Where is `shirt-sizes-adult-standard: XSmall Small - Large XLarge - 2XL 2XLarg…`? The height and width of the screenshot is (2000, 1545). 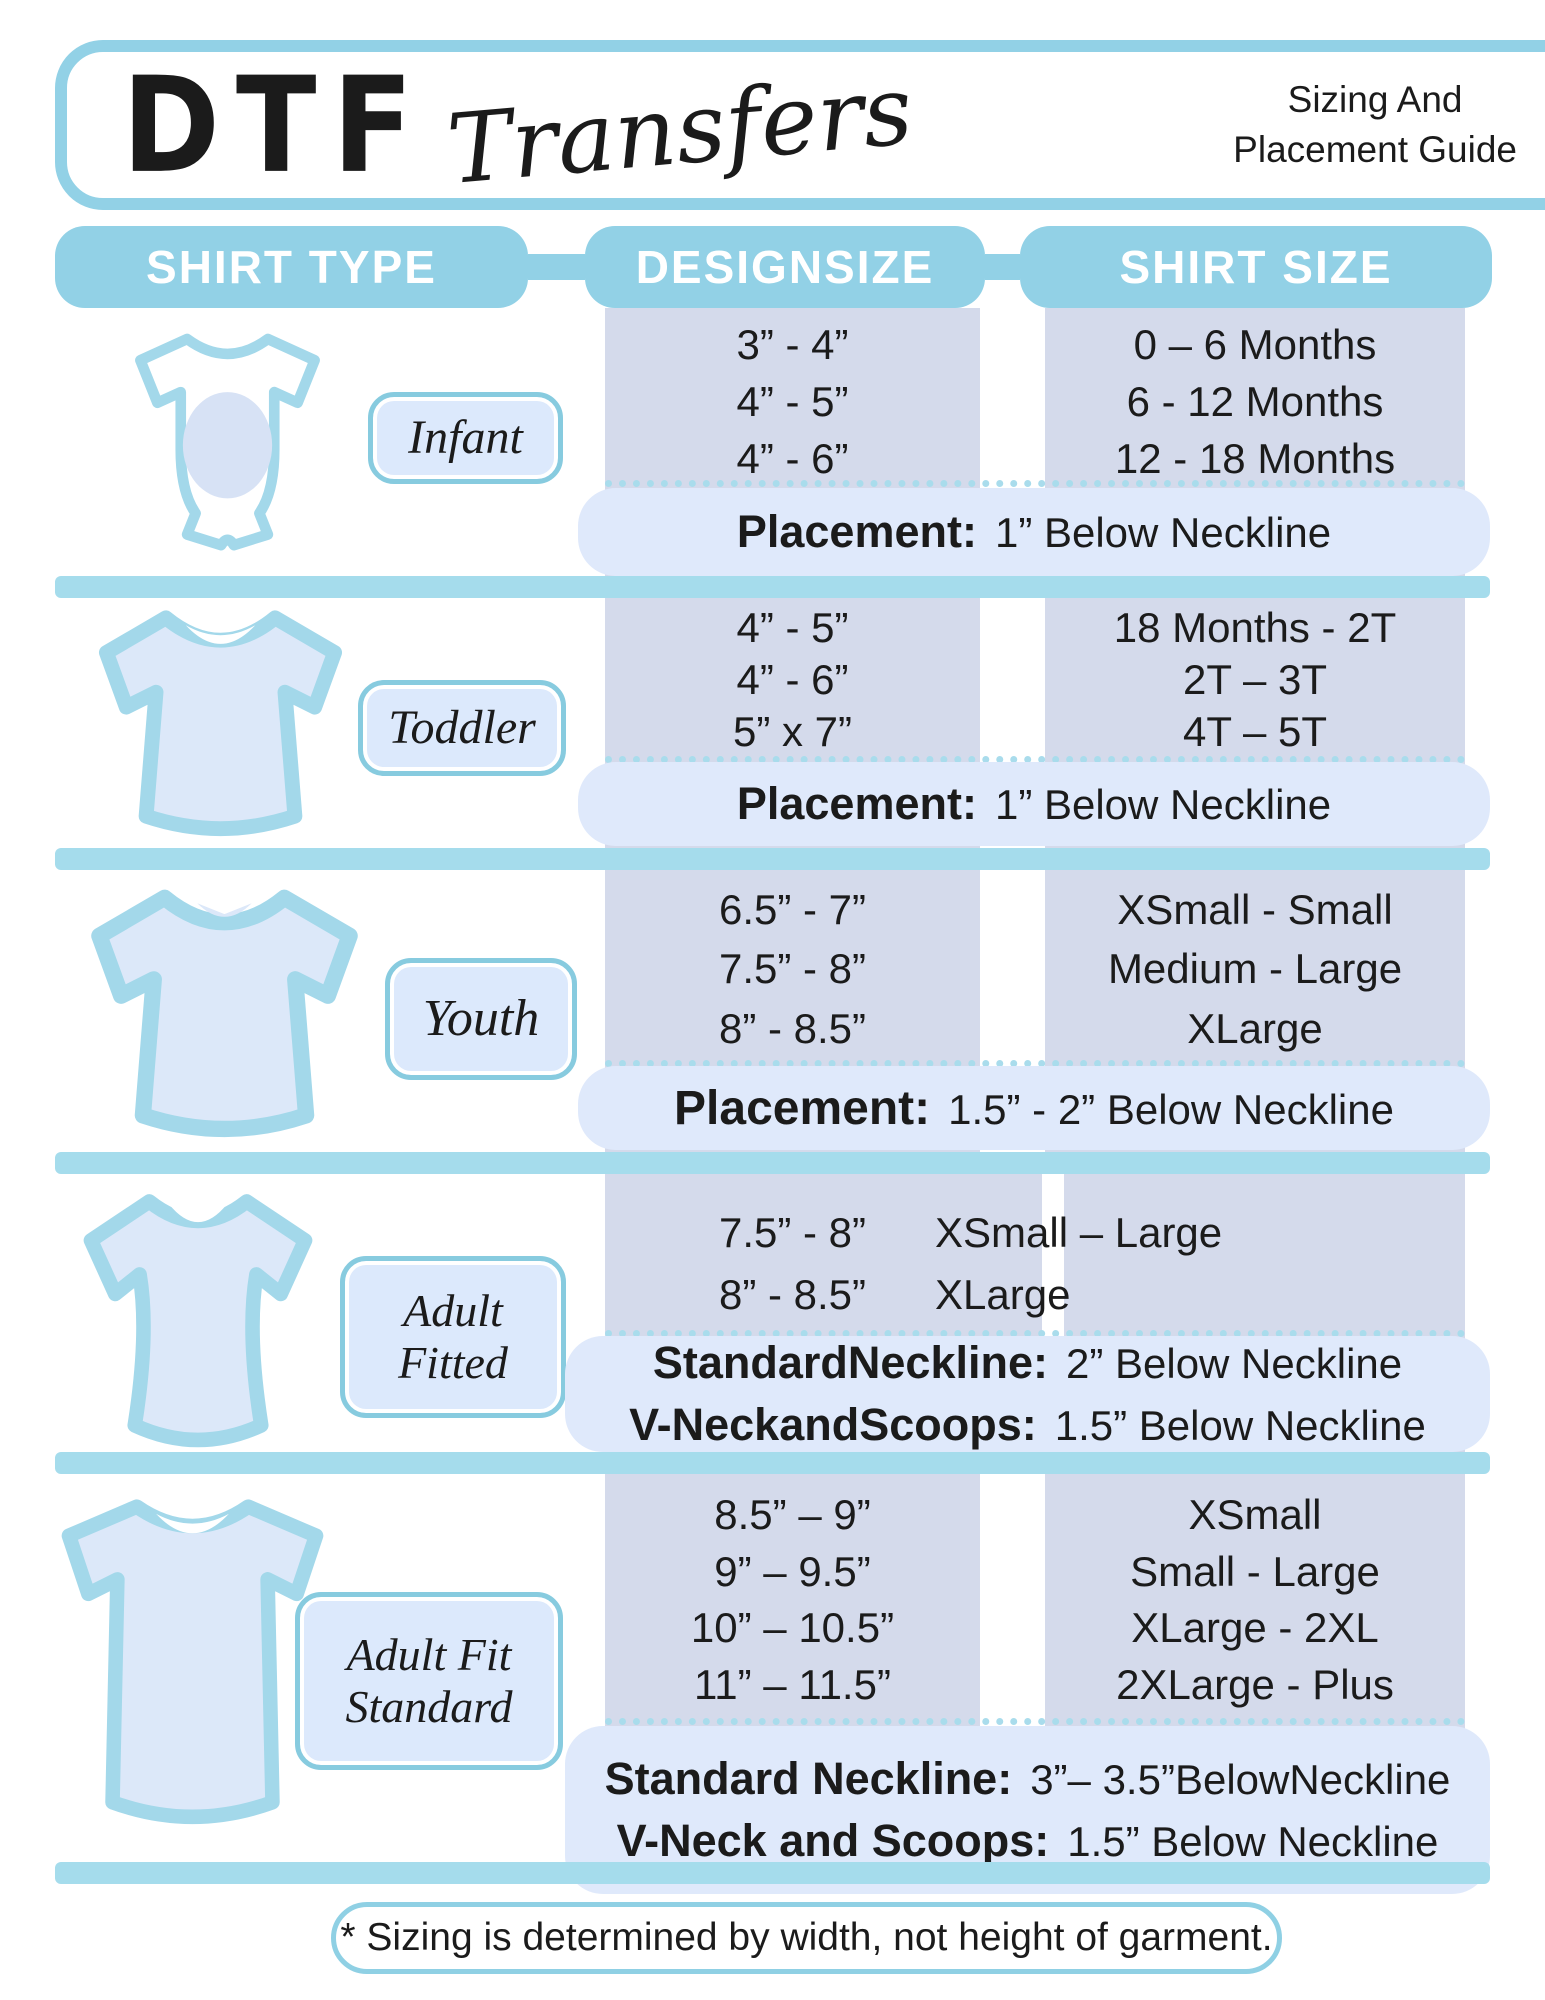 shirt-sizes-adult-standard: XSmall Small - Large XLarge - 2XL 2XLarg… is located at coordinates (1255, 1600).